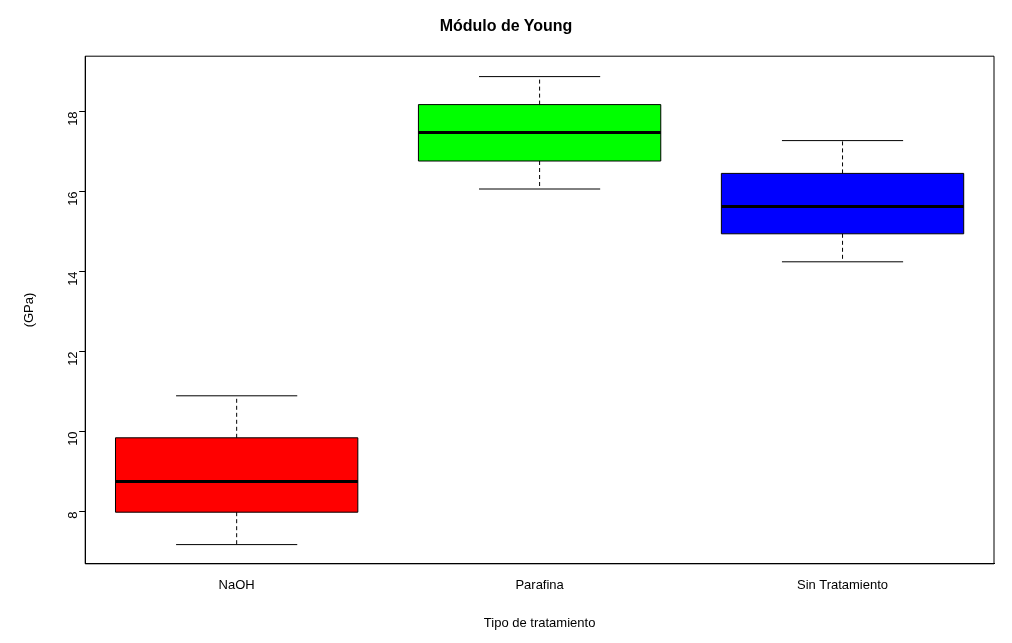 The image size is (1012, 643). Describe the element at coordinates (72, 358) in the screenshot. I see `y-tick-label: 12` at that location.